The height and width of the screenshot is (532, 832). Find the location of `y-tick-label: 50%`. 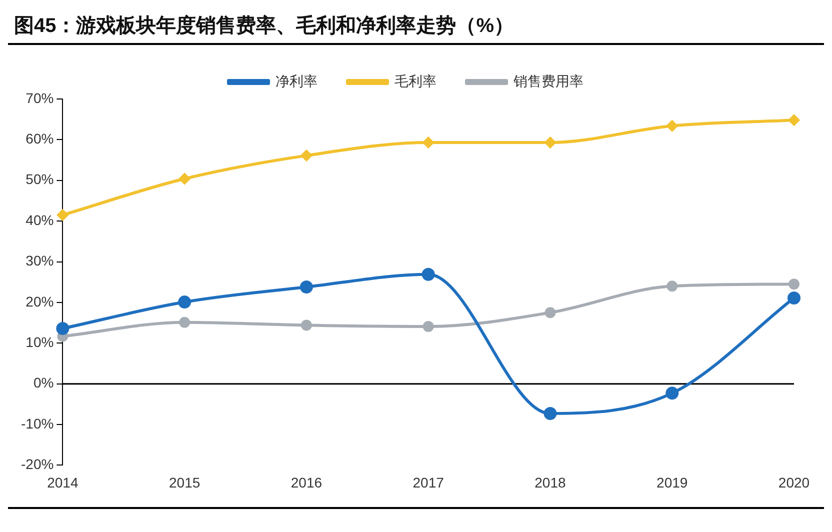

y-tick-label: 50% is located at coordinates (40, 179).